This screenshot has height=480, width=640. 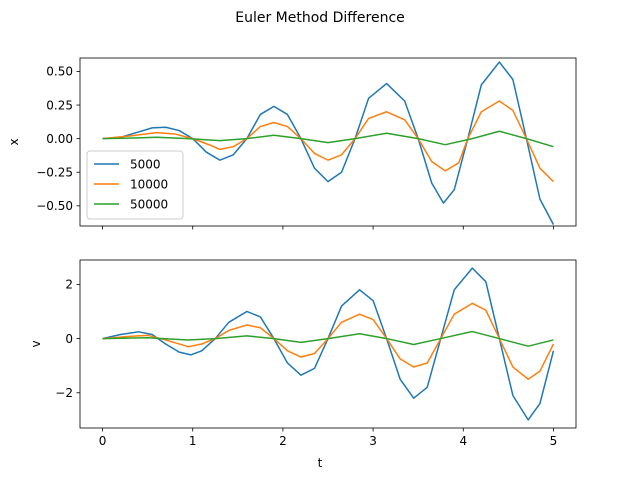 What do you see at coordinates (59, 139) in the screenshot?
I see `y-tick-label: 0.00` at bounding box center [59, 139].